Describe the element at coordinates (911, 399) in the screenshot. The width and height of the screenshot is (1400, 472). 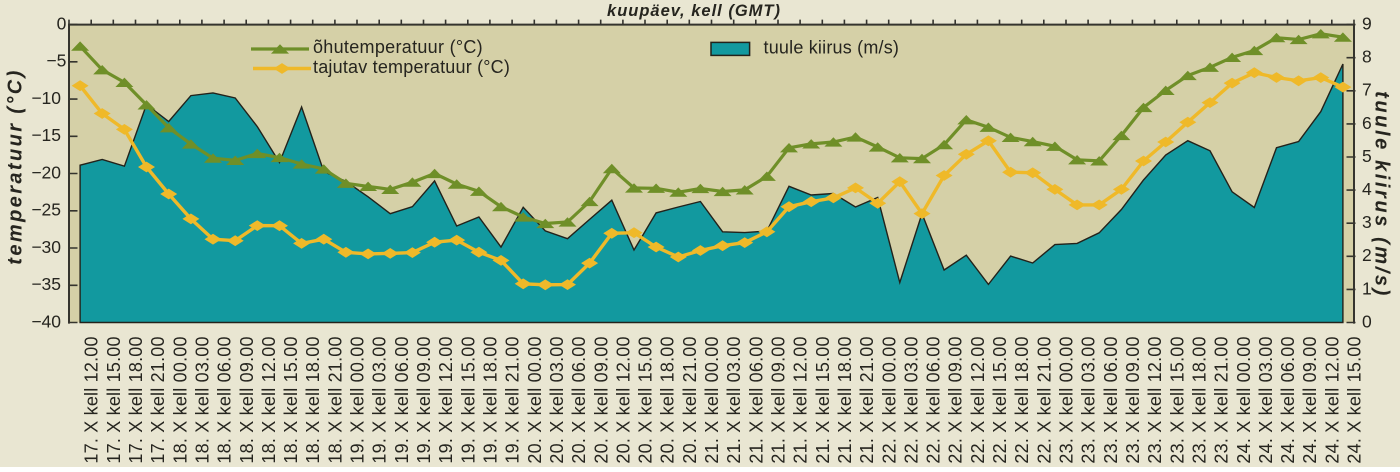
I see `svg-text: 22. X kell 03.00` at that location.